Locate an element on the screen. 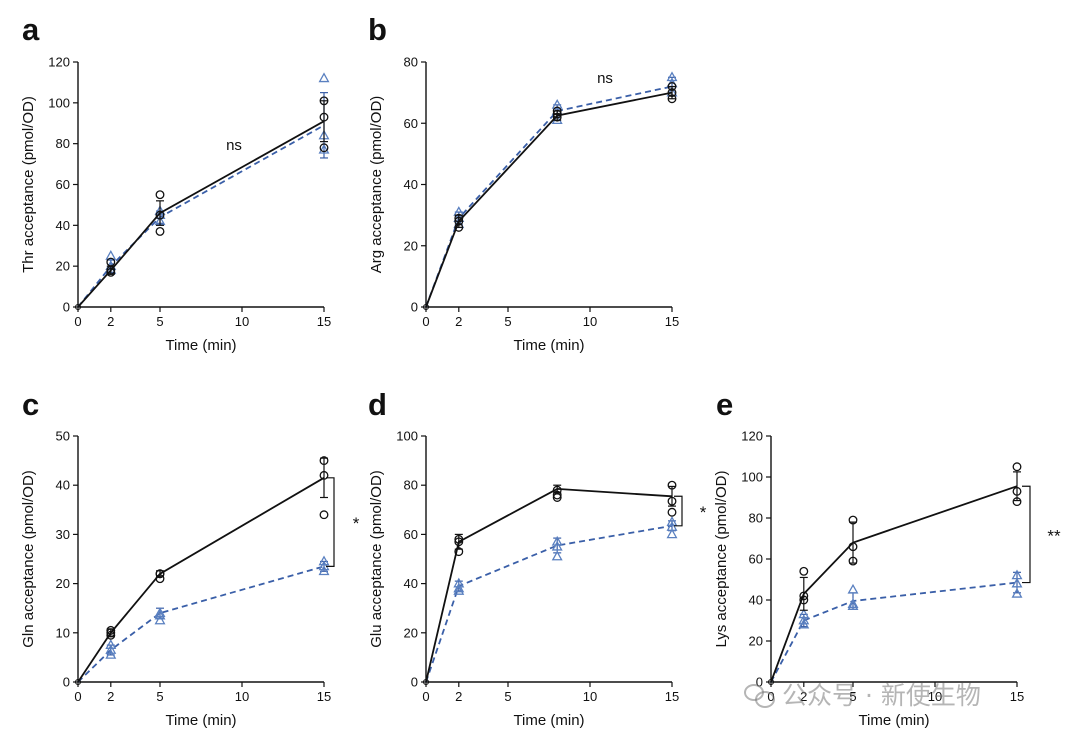  panel-letter: a is located at coordinates (31, 29).